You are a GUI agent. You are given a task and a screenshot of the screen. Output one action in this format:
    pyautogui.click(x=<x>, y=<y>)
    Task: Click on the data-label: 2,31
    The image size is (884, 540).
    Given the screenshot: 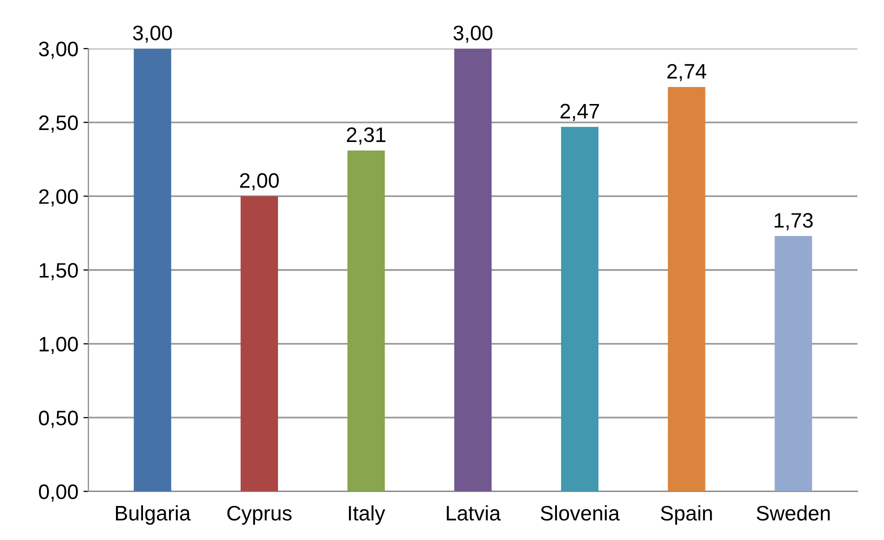 What is the action you would take?
    pyautogui.click(x=366, y=136)
    